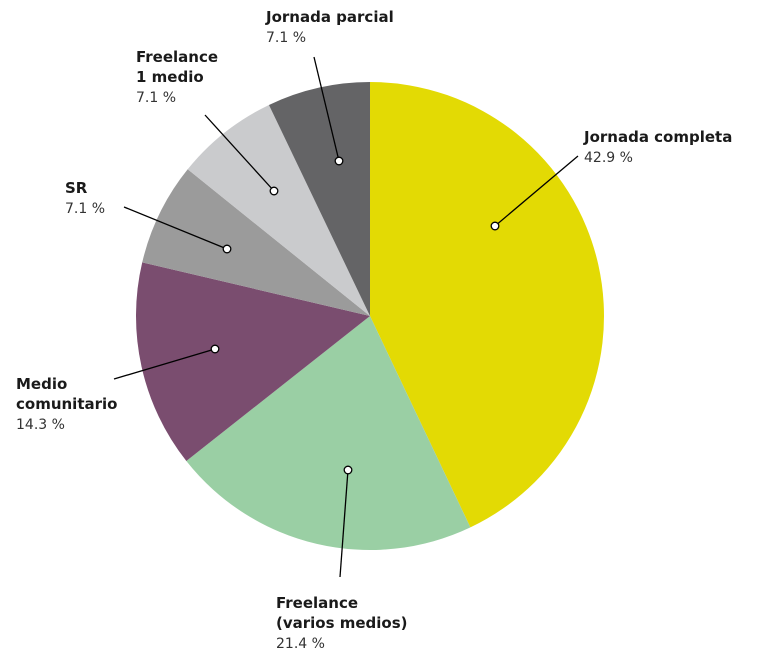 Image resolution: width=767 pixels, height=659 pixels. I want to click on slice-label: Freelance (varios medios) 21.4 %, so click(342, 623).